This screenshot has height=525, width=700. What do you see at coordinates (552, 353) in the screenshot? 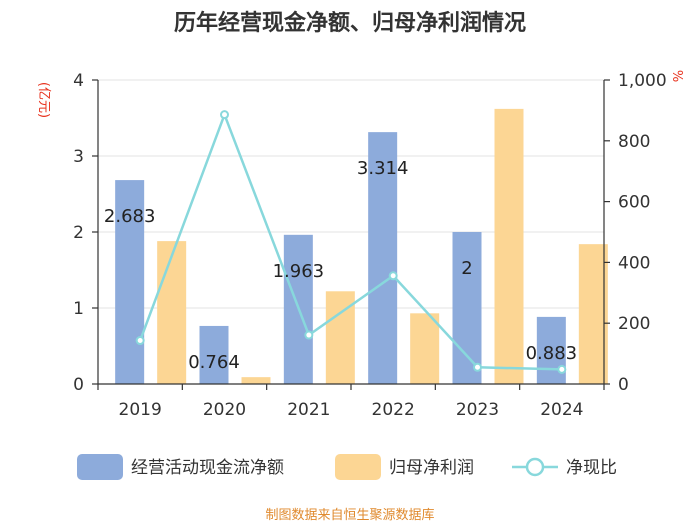
I see `data-label: 0.883` at bounding box center [552, 353].